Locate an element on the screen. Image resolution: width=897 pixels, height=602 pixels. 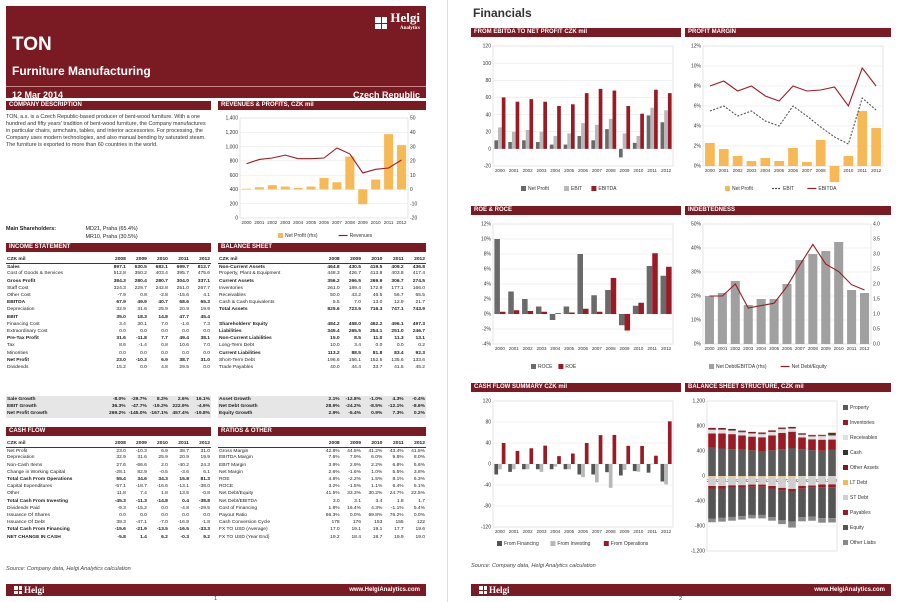
row-value: 21.7 is located at coordinates (420, 303).